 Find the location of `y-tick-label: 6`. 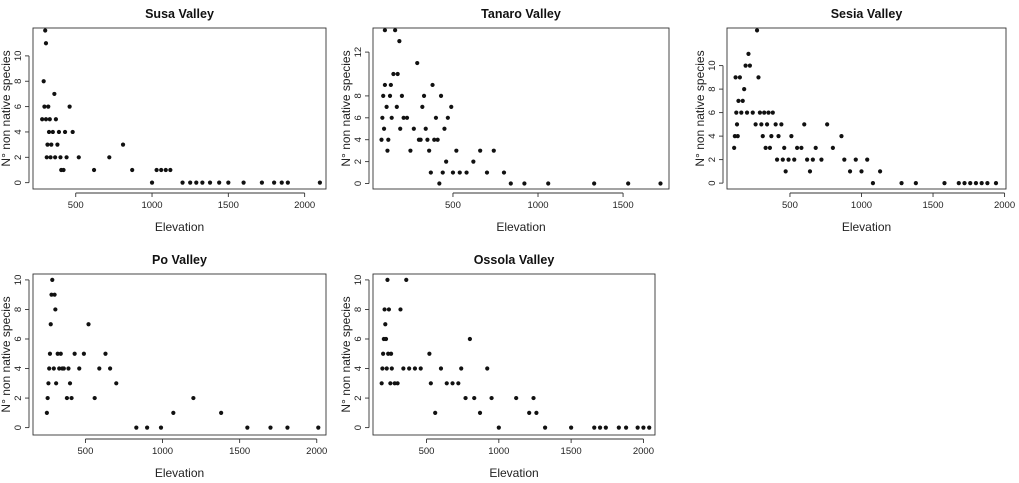

y-tick-label: 6 is located at coordinates (18, 106).